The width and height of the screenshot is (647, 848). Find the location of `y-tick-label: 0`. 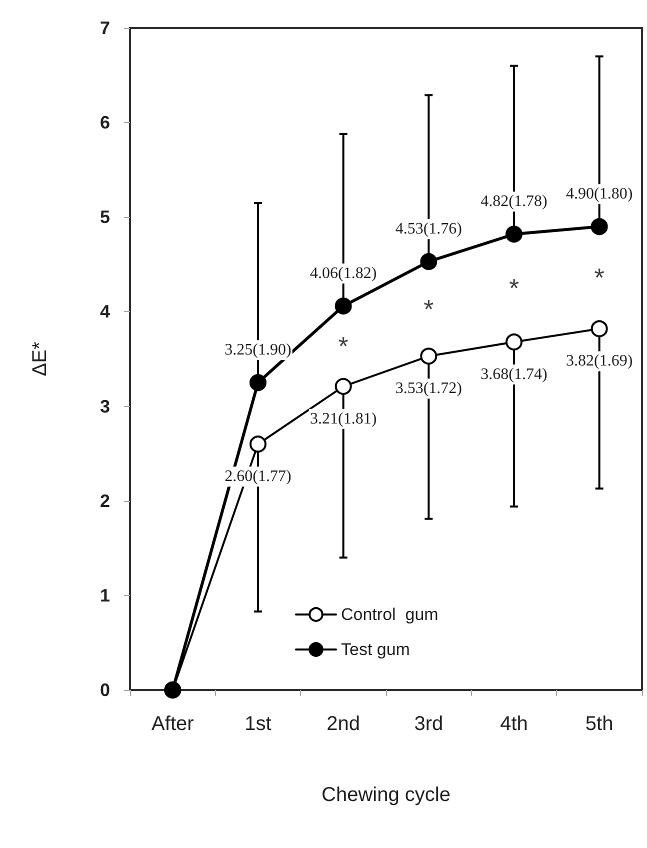

y-tick-label: 0 is located at coordinates (105, 690).